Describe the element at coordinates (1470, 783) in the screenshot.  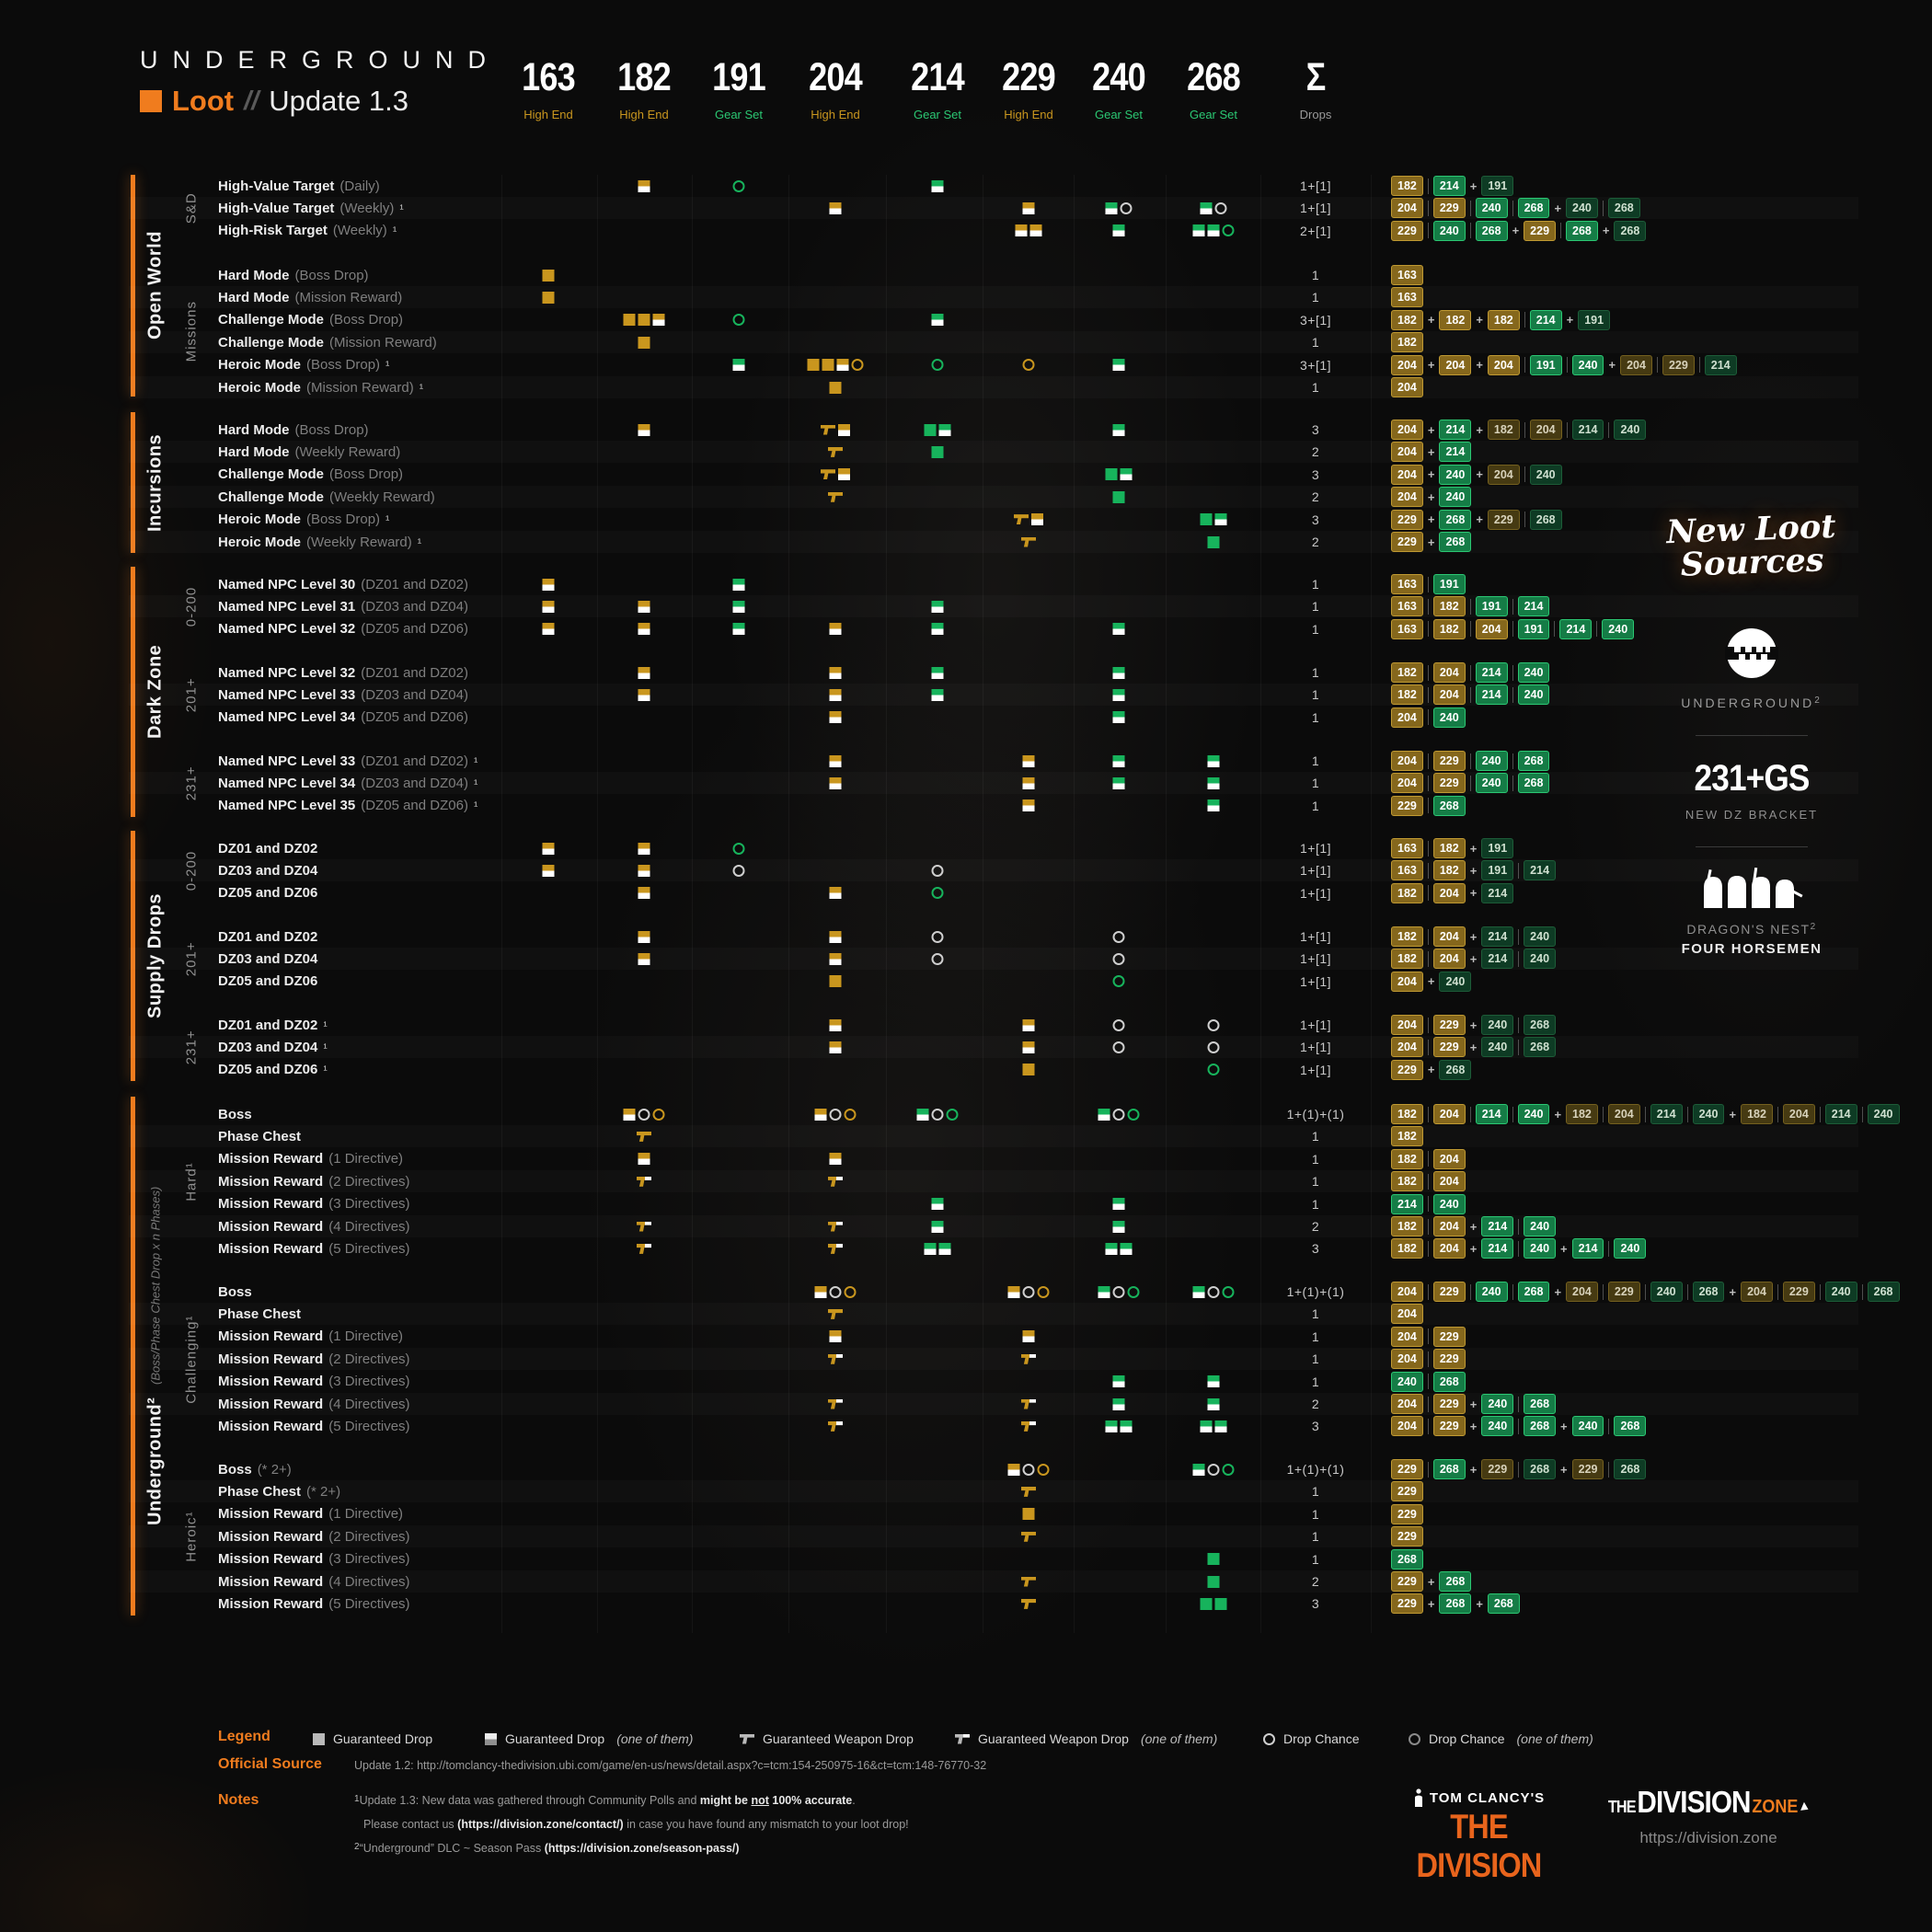
I see `gearscore-badges: 204 229 240 268` at that location.